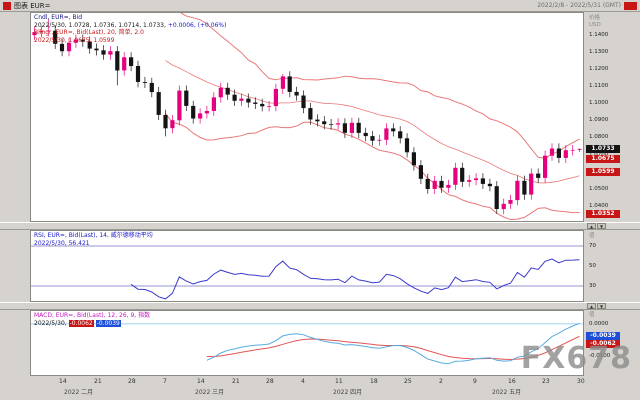 The height and width of the screenshot is (400, 640). What do you see at coordinates (600, 356) in the screenshot?
I see `macd-tick: -0.0100` at bounding box center [600, 356].